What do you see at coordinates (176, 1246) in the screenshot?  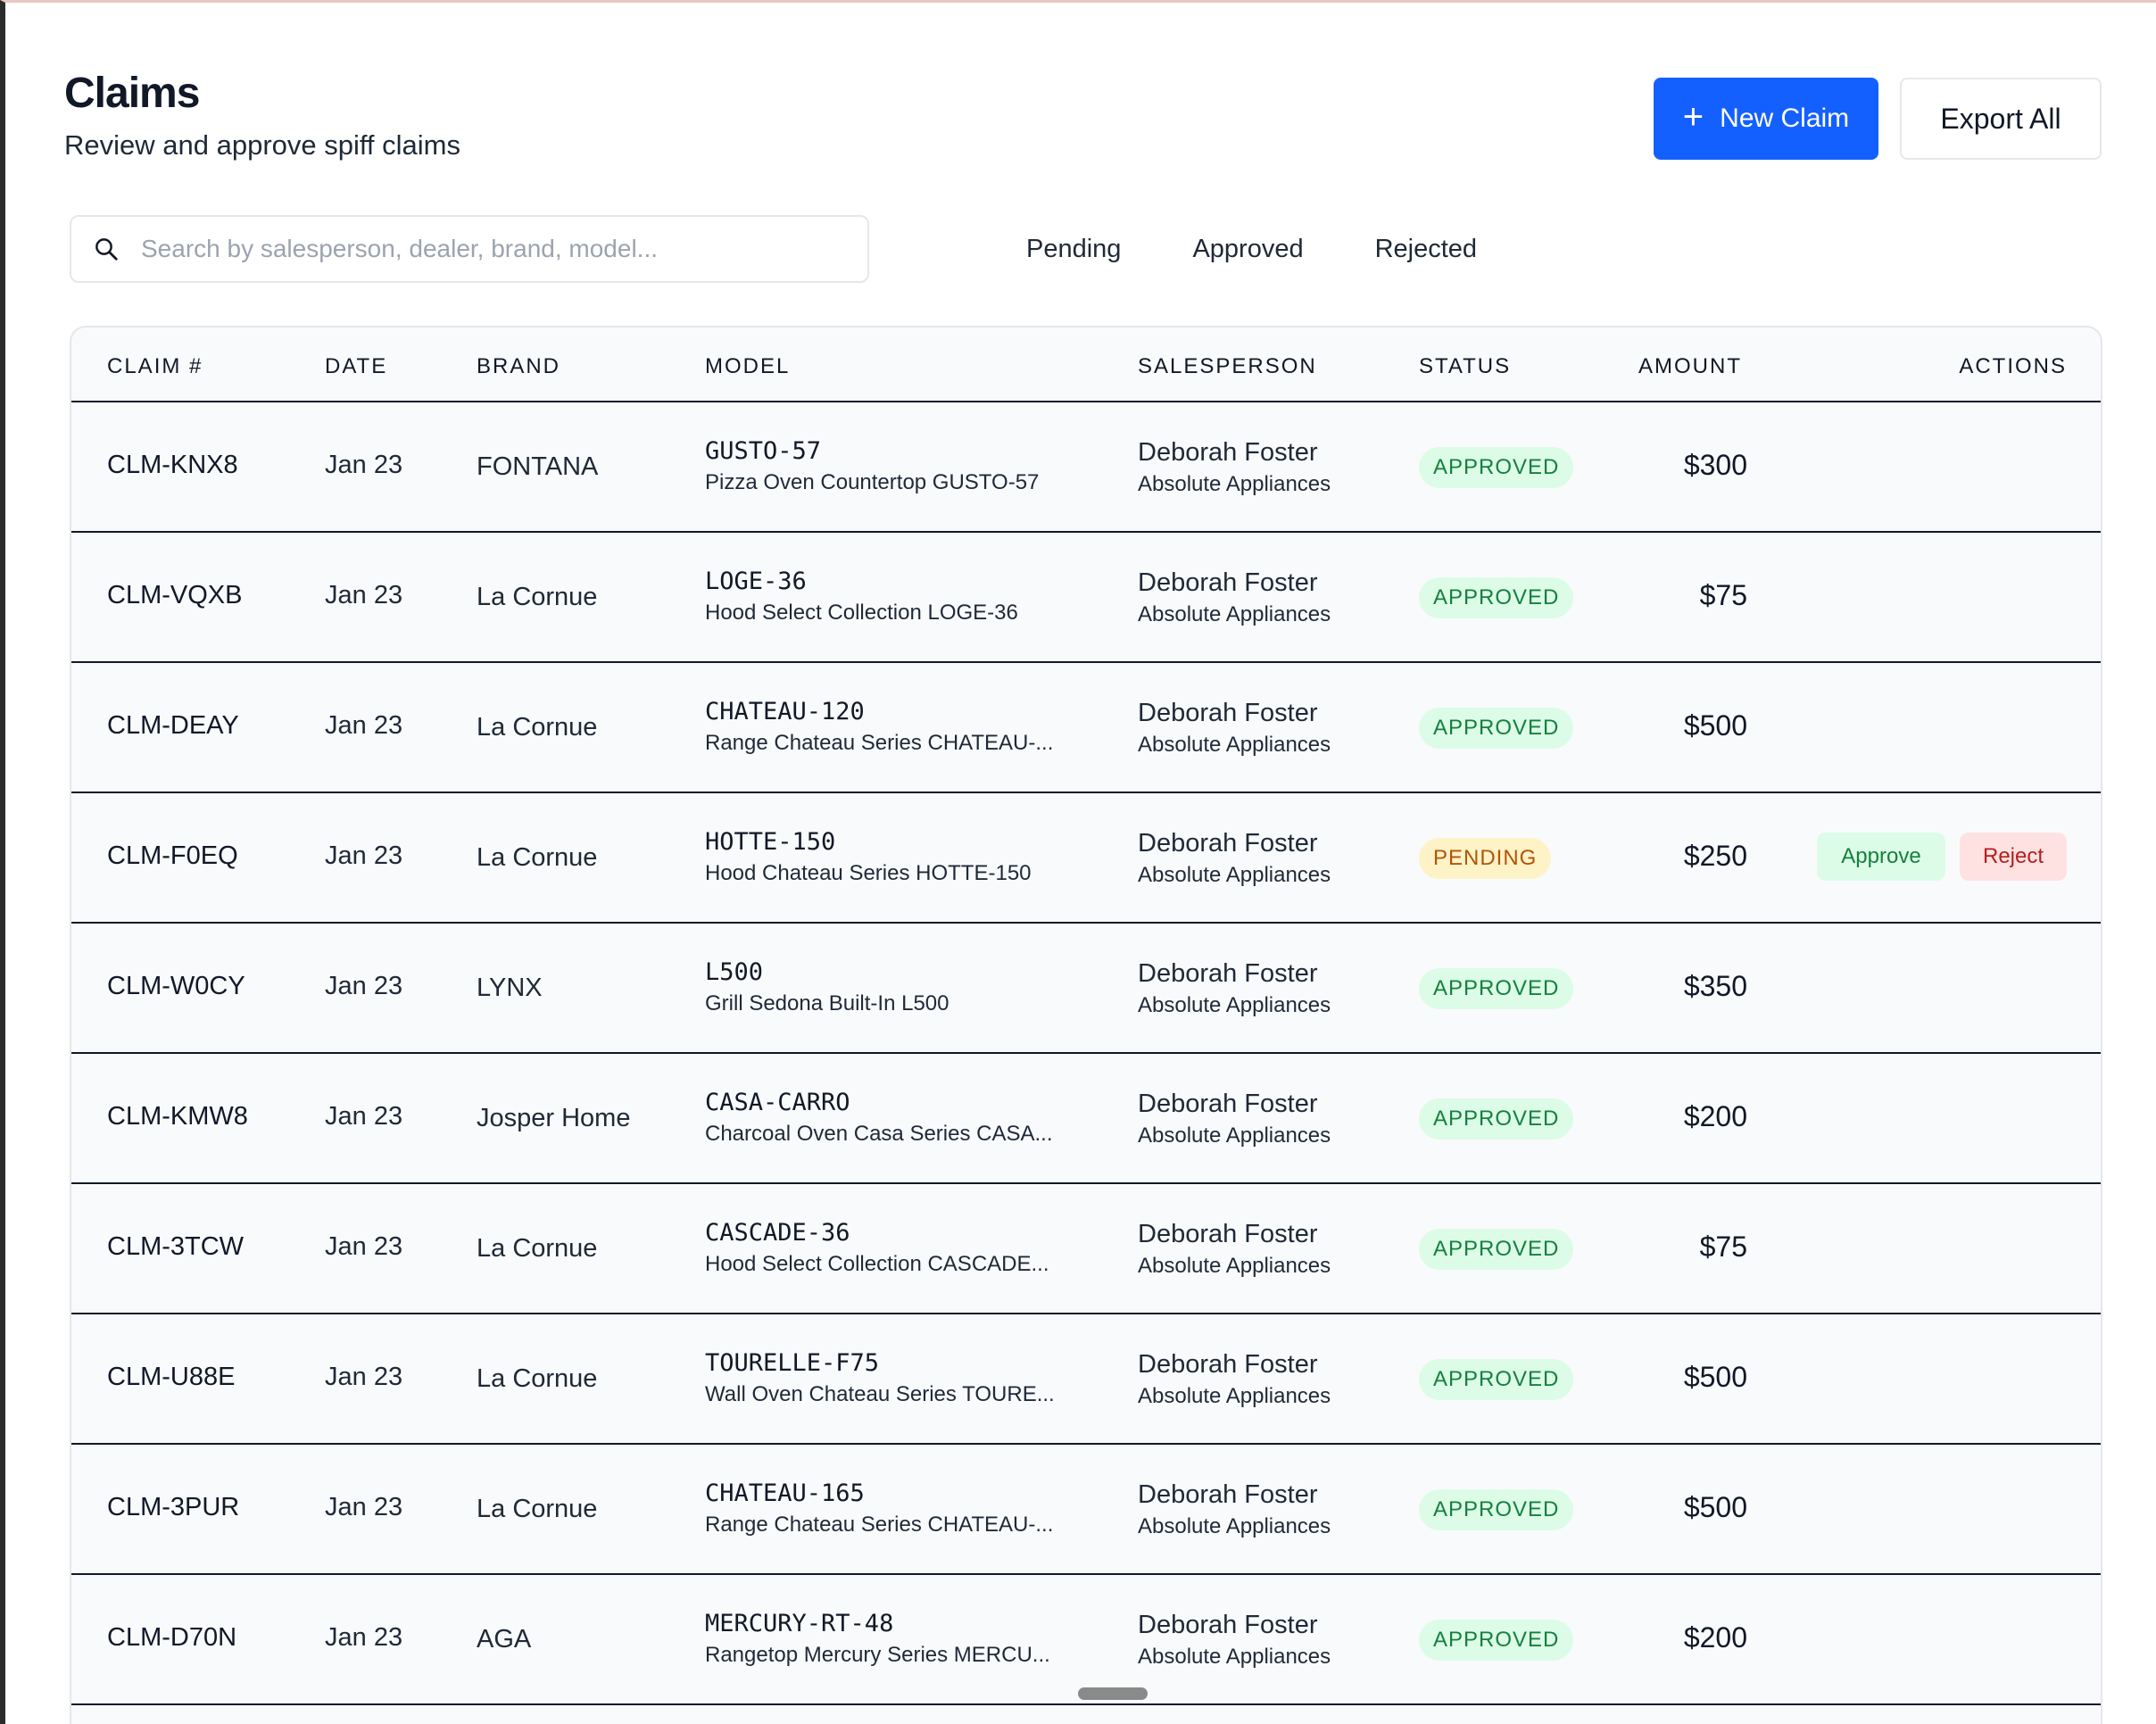 I see `claim-id: CLM-3TCW` at bounding box center [176, 1246].